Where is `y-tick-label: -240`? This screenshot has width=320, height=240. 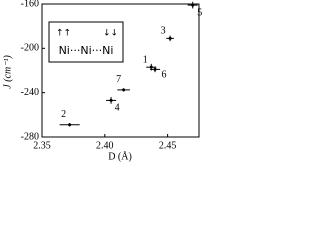 y-tick-label: -240 is located at coordinates (30, 92).